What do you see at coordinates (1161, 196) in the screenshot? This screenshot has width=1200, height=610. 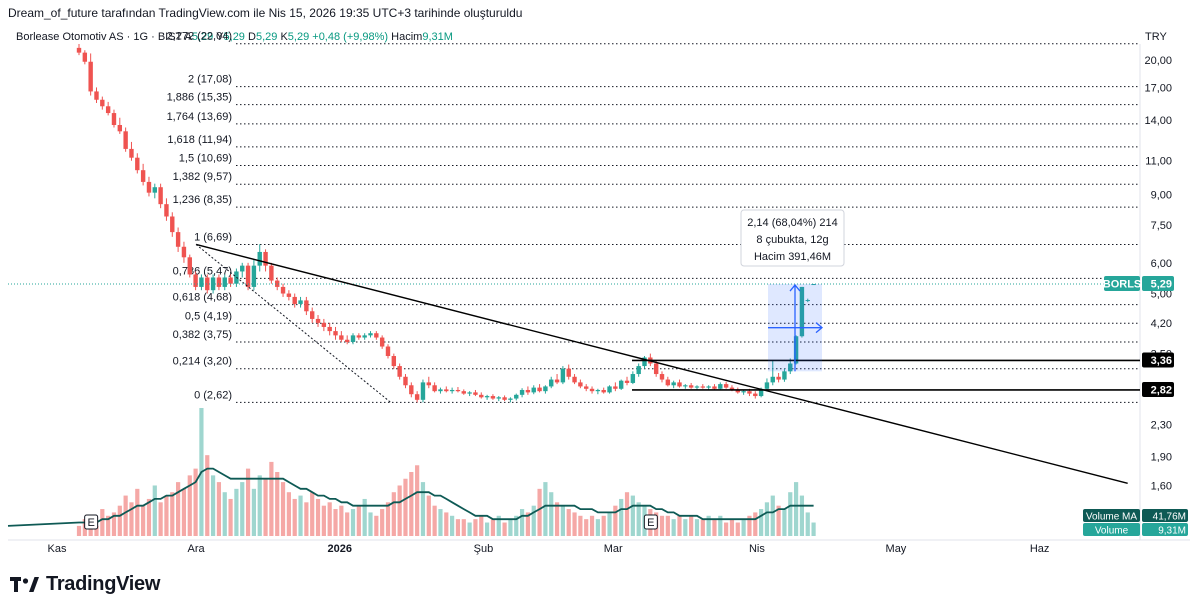 I see `y-tick-label: 9,00` at bounding box center [1161, 196].